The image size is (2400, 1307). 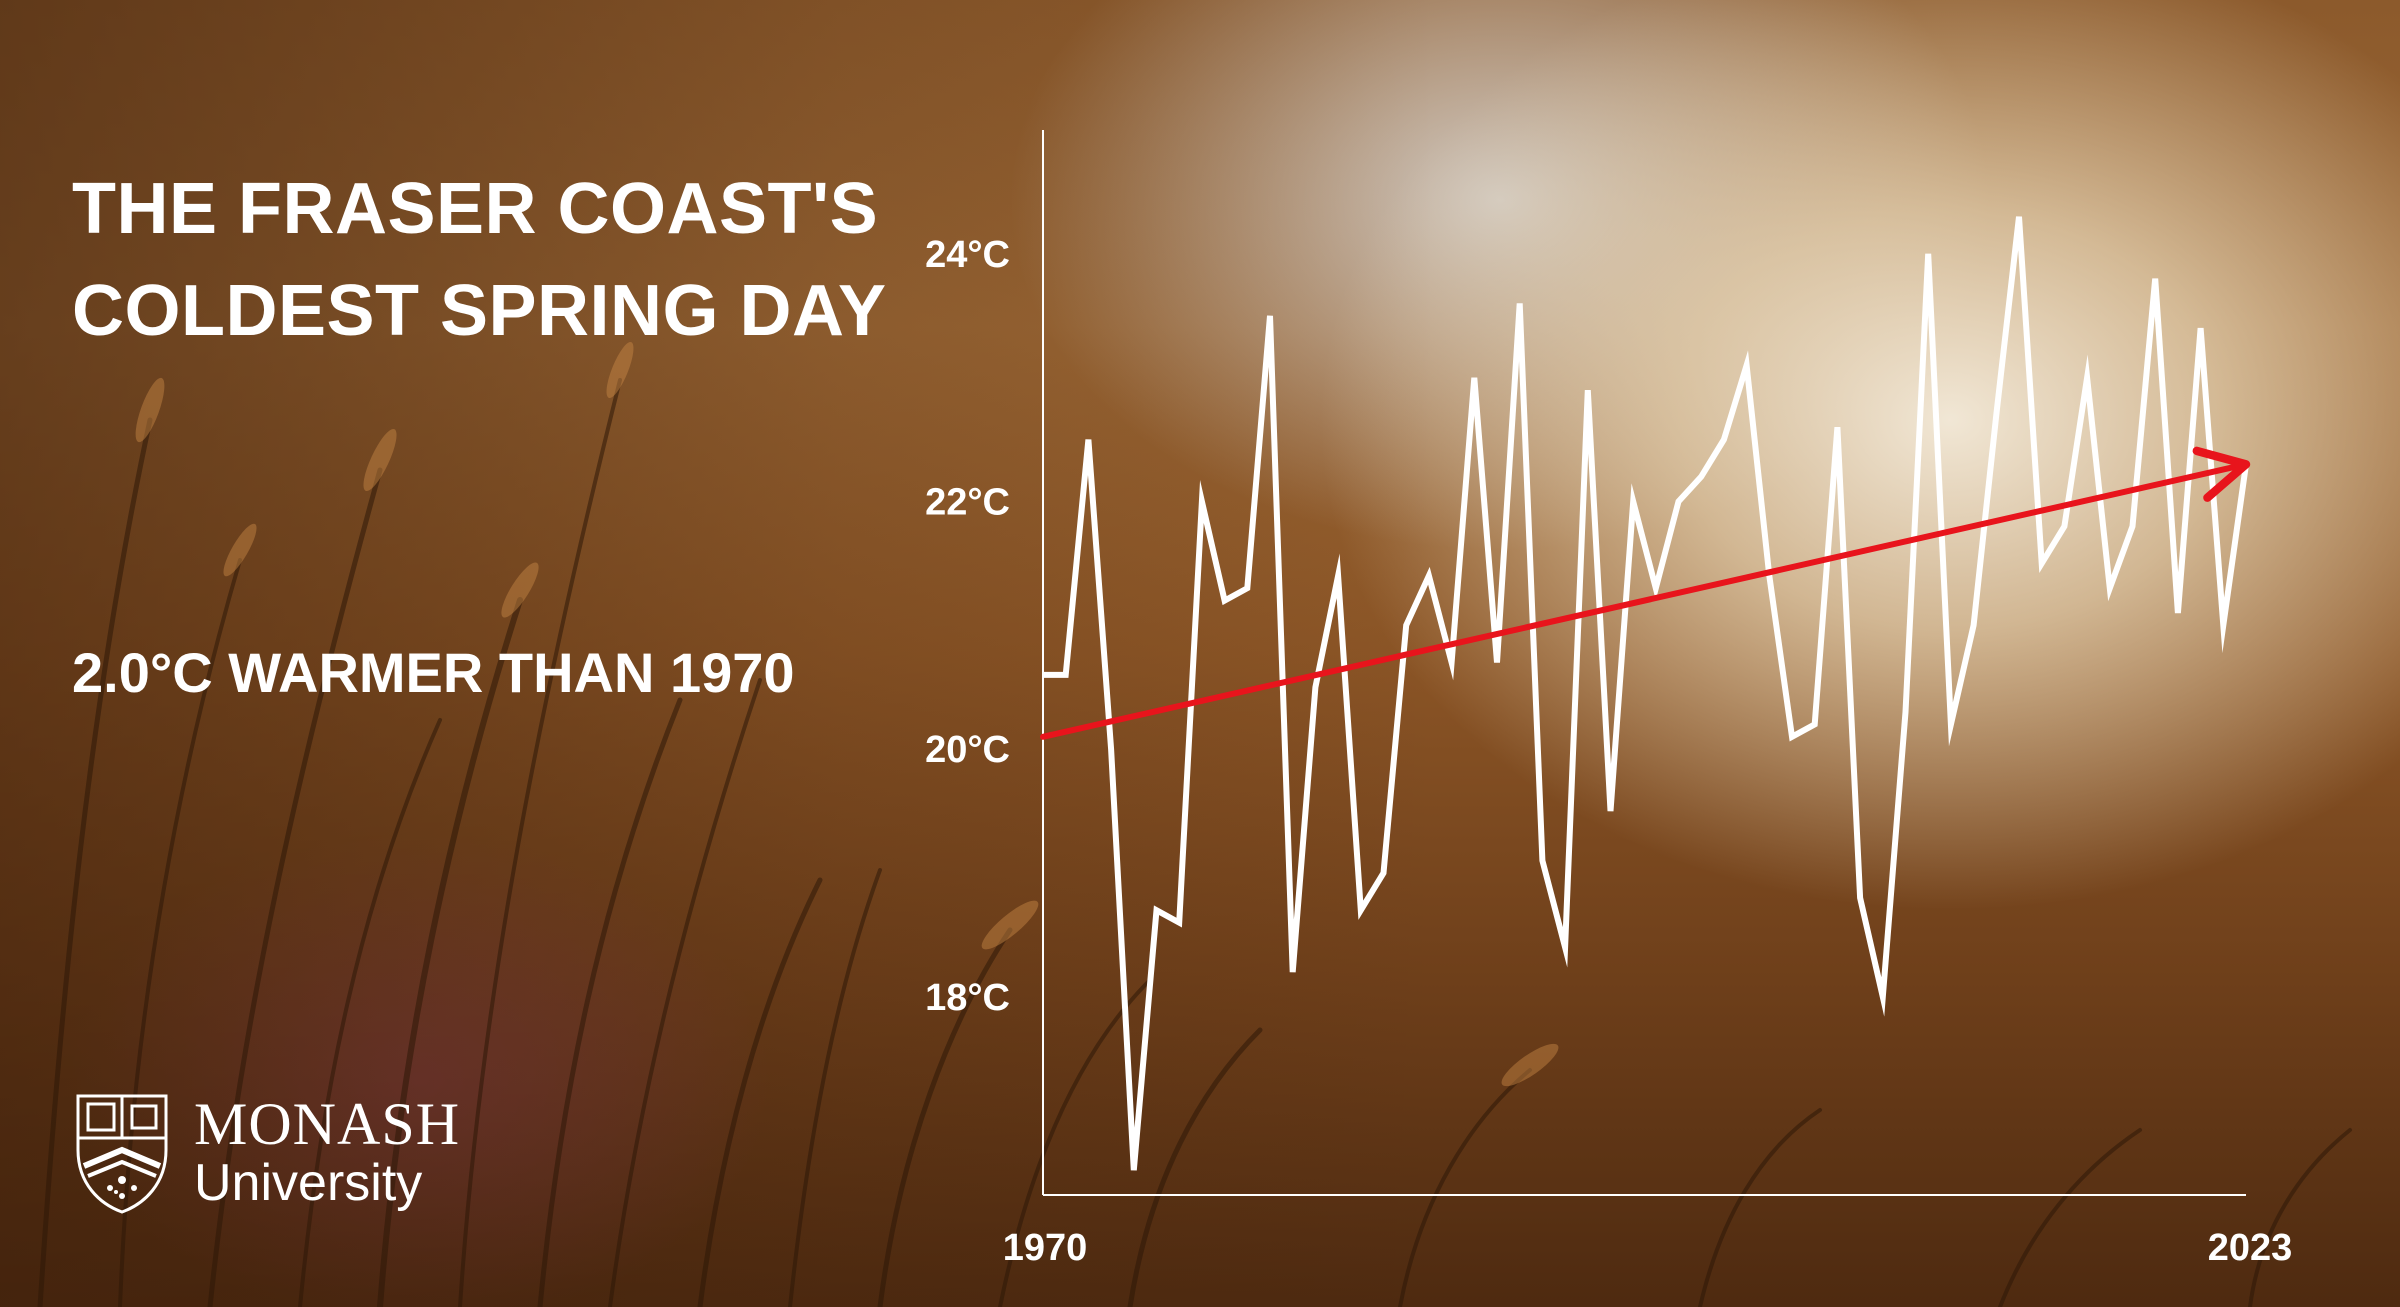 What do you see at coordinates (1645, 593) in the screenshot?
I see `trend-arrow-line` at bounding box center [1645, 593].